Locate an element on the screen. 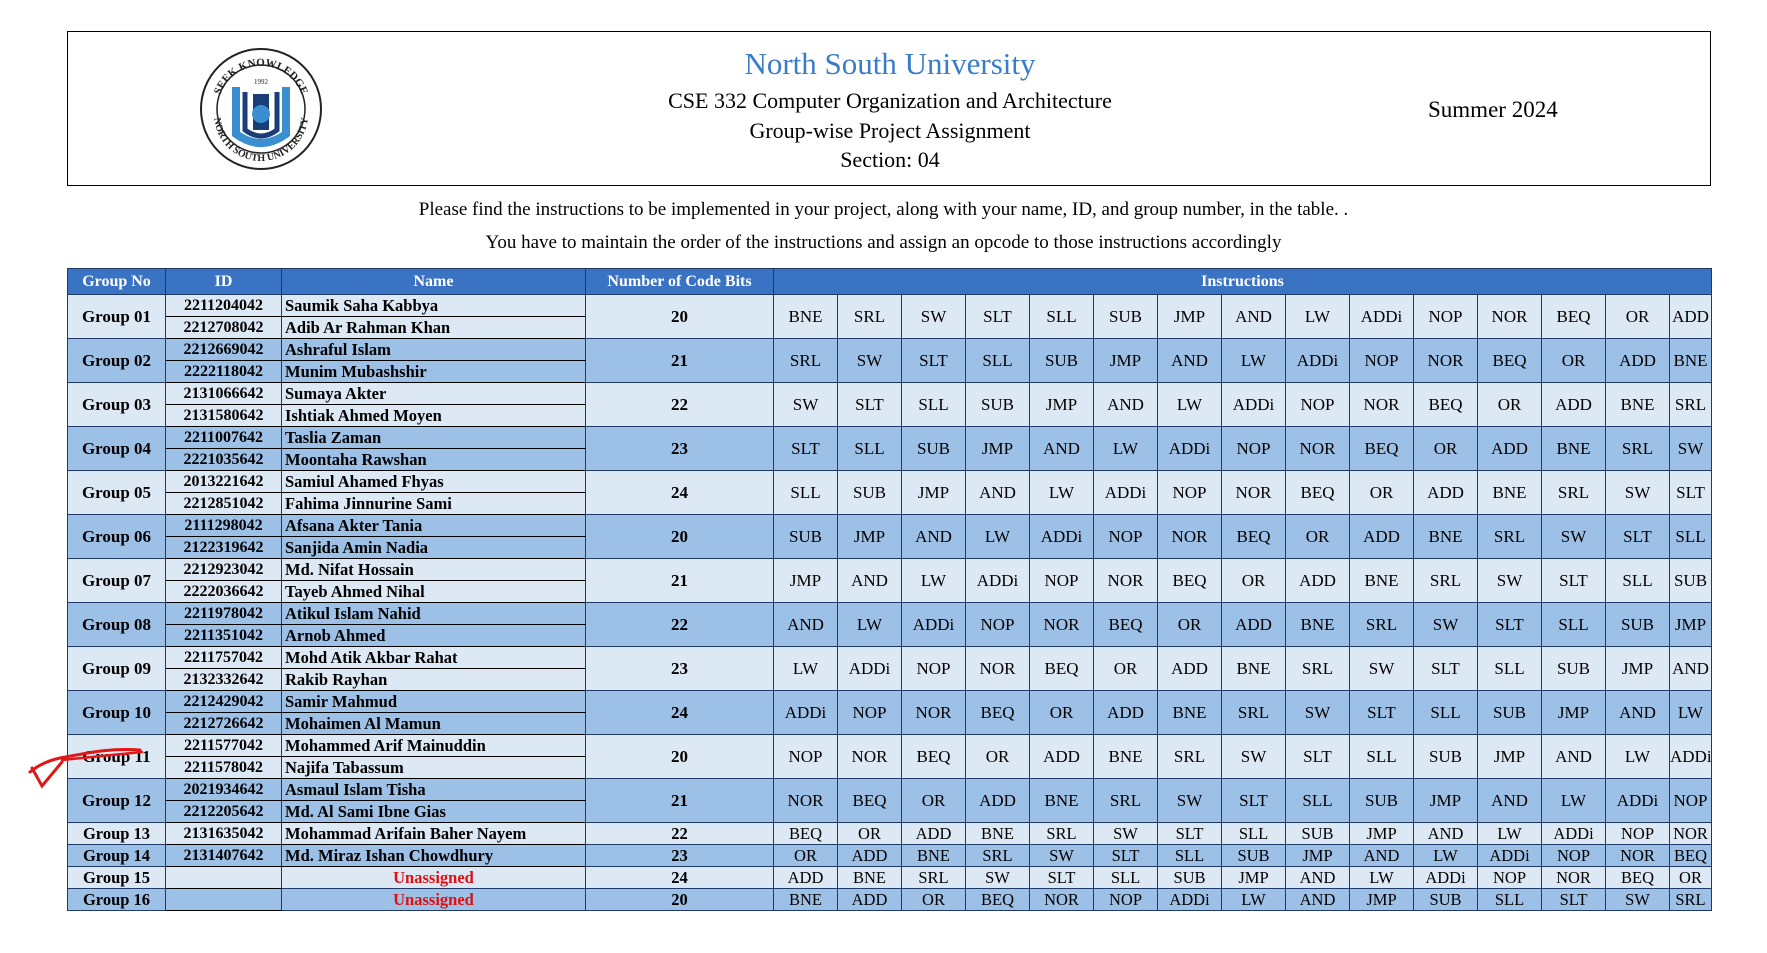  student-id: 2212205642 is located at coordinates (223, 811).